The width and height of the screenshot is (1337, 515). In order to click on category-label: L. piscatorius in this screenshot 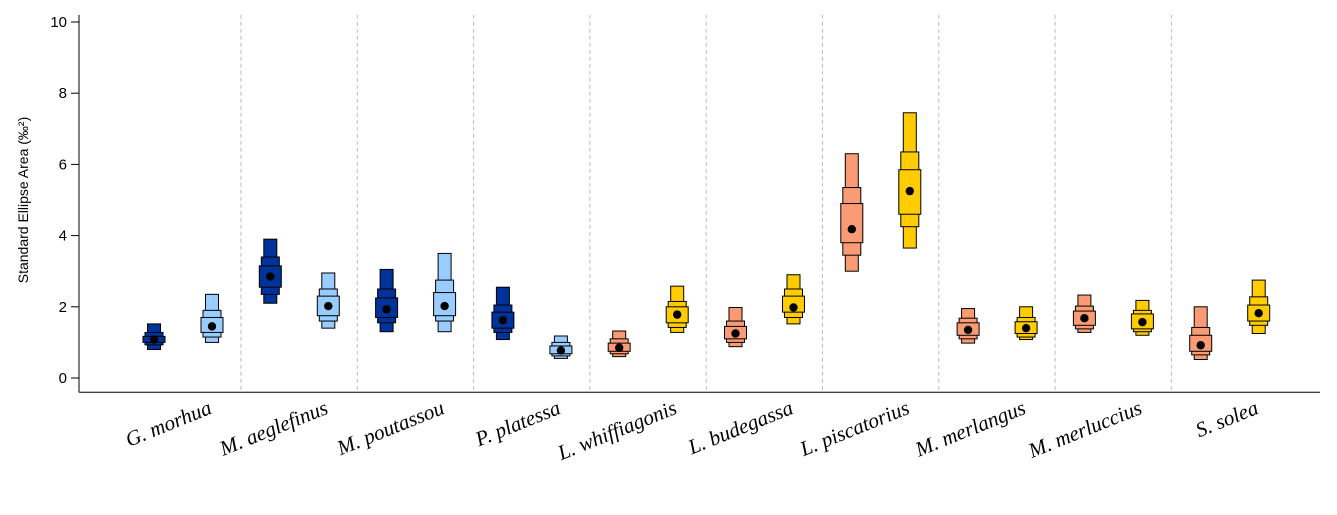, I will do `click(854, 428)`.